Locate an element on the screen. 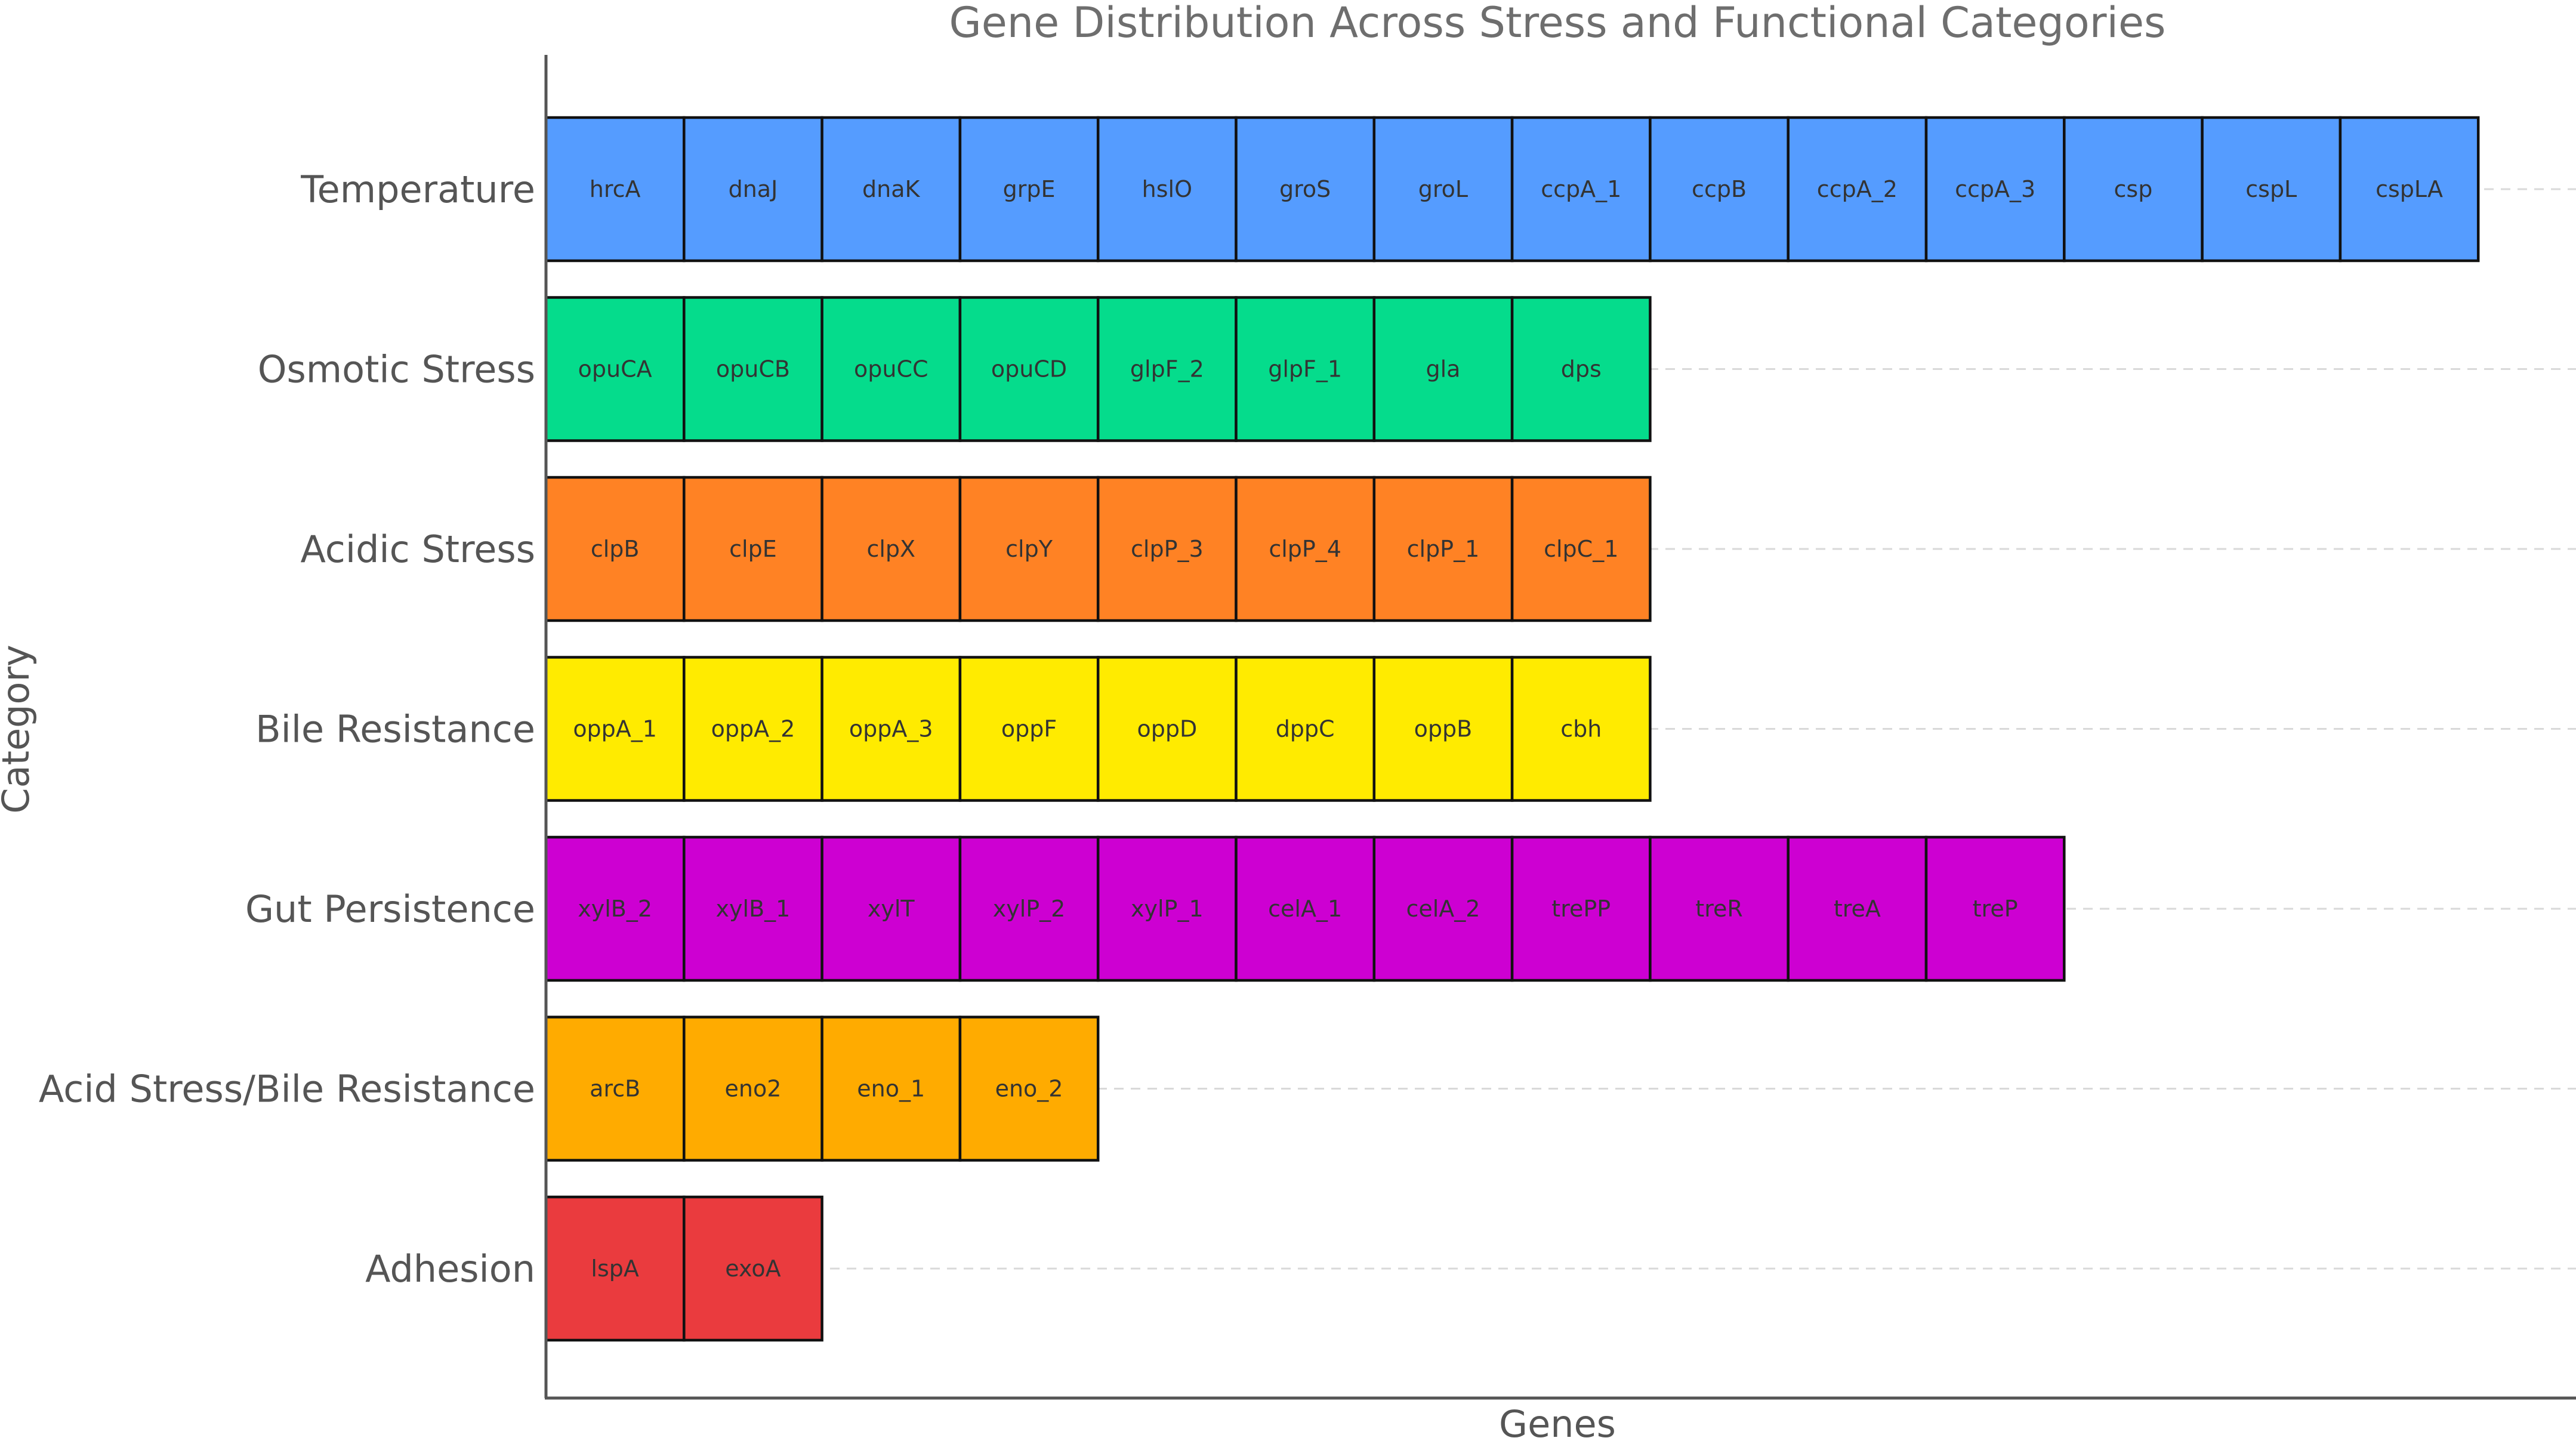 This screenshot has height=1444, width=2576. gene-label: dppC is located at coordinates (1306, 729).